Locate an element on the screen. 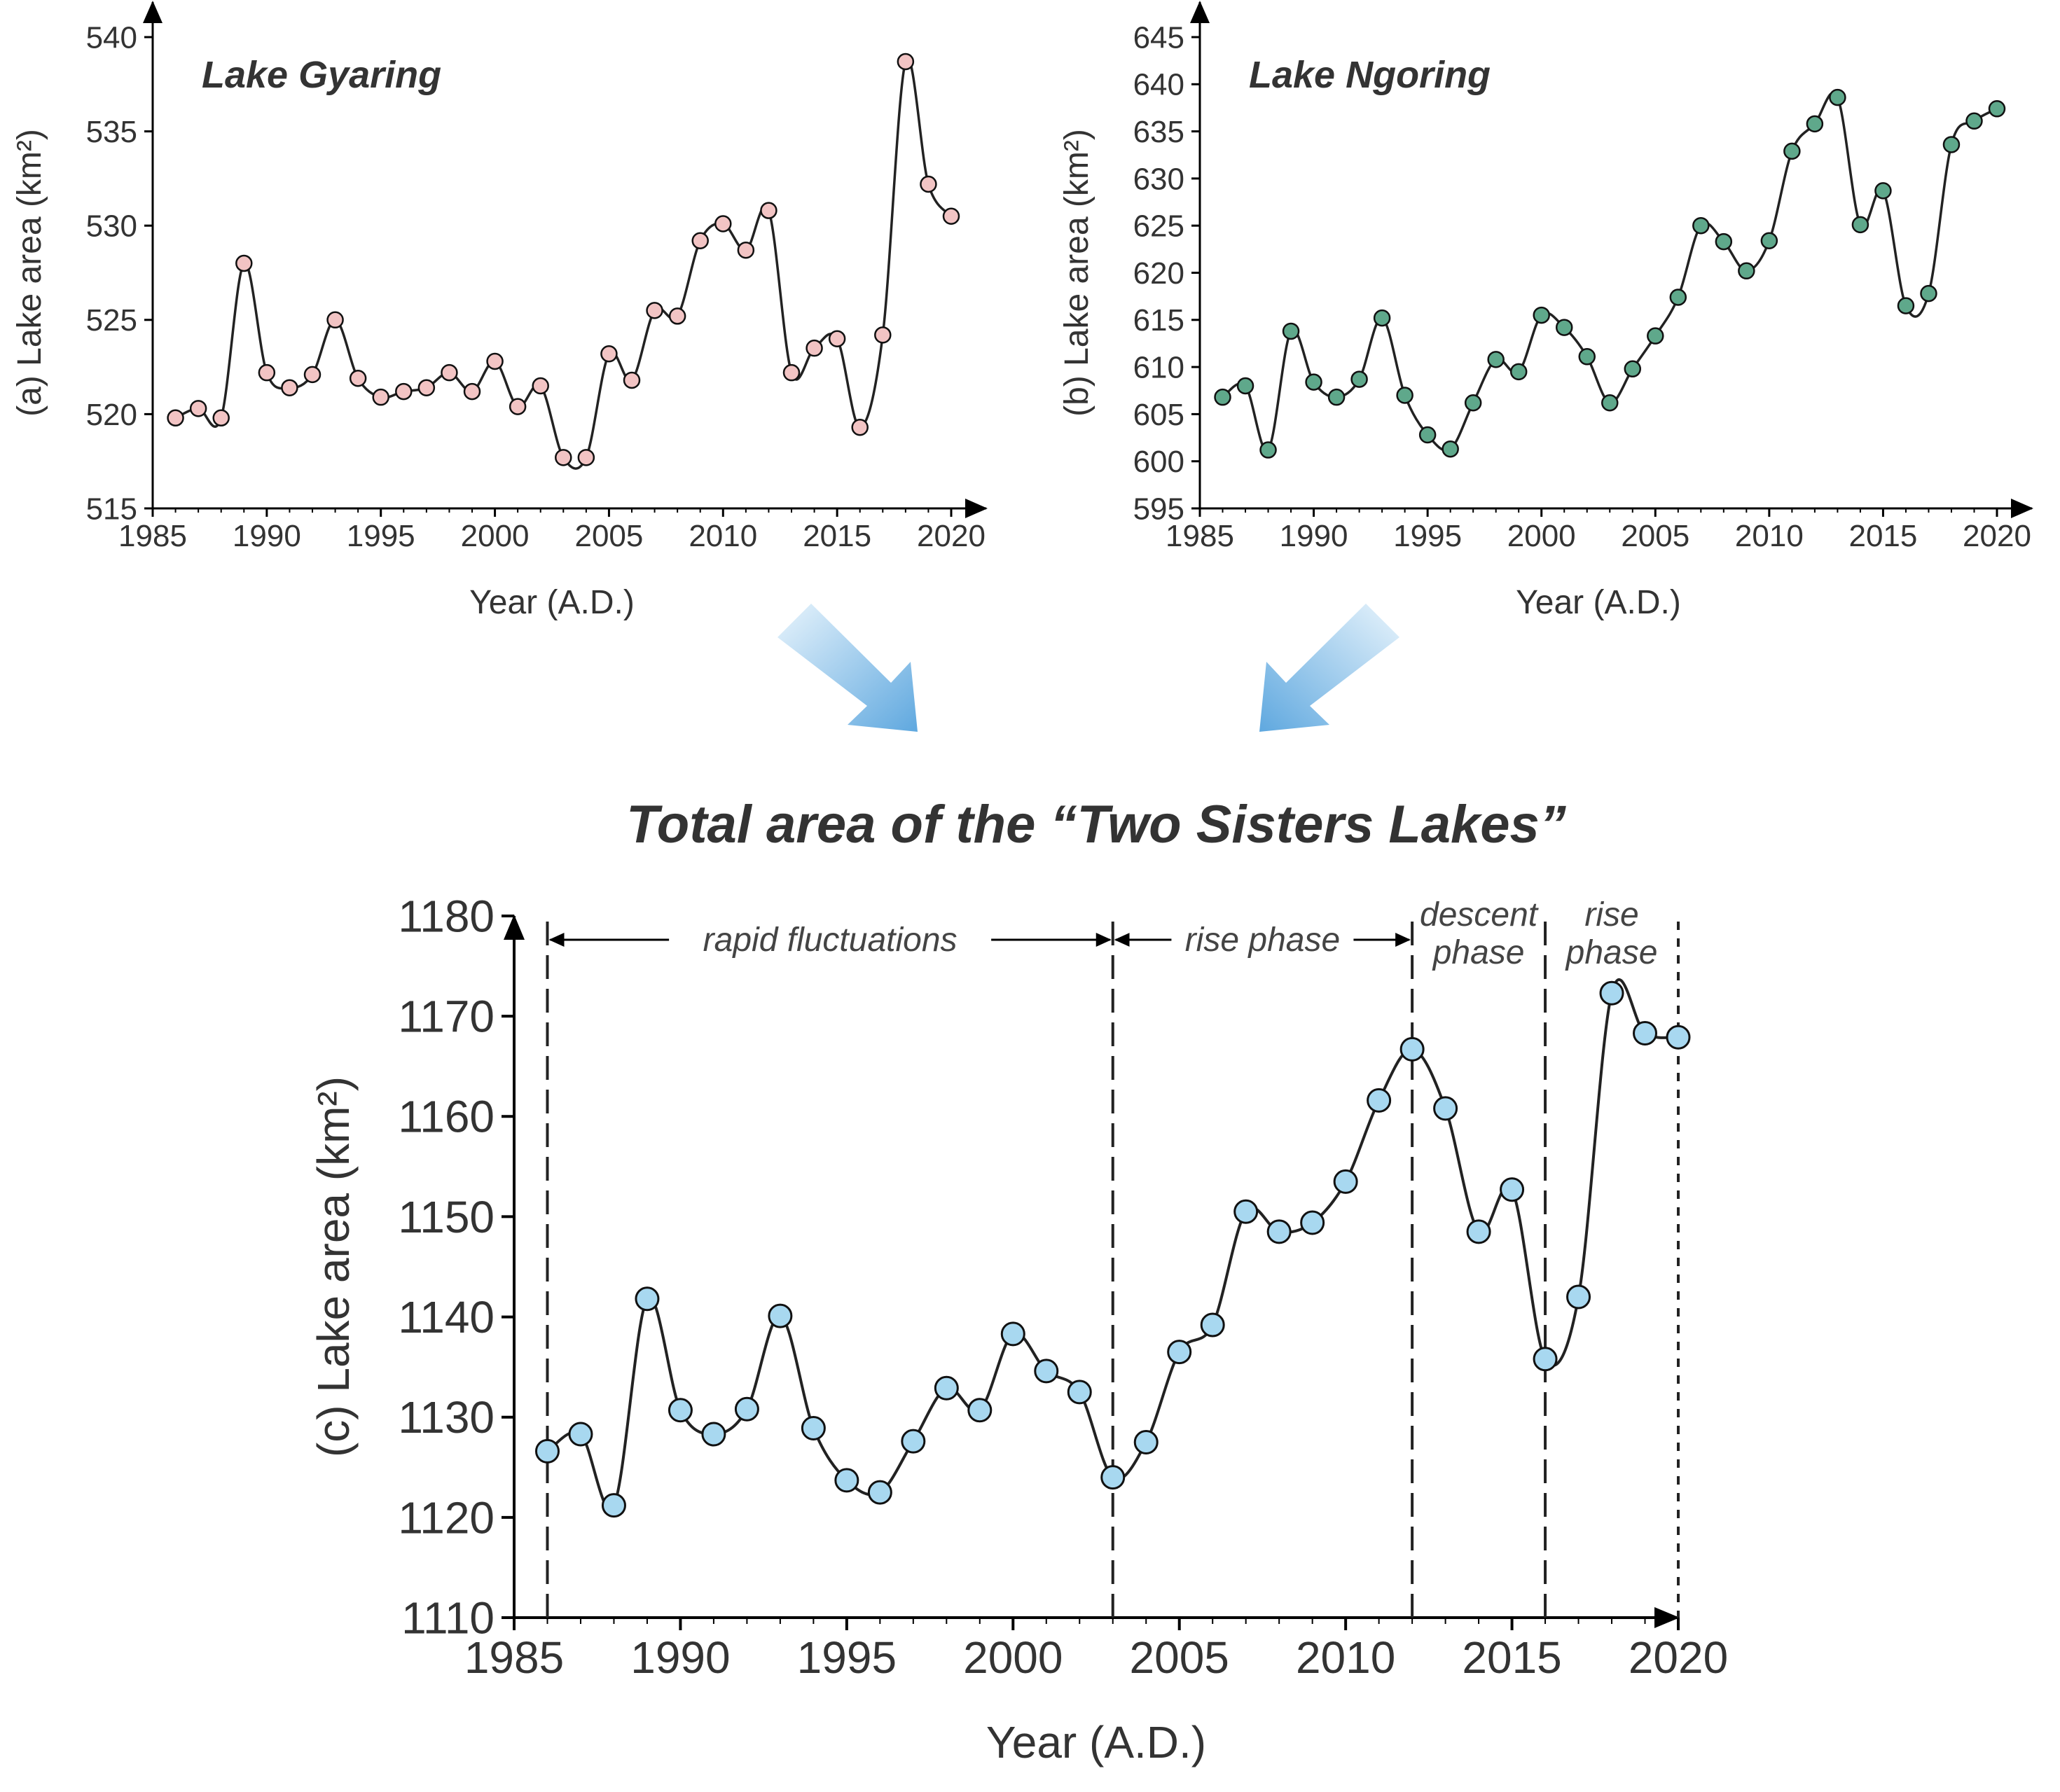 The height and width of the screenshot is (1792, 2060). y-tick-label: 635 is located at coordinates (1158, 132).